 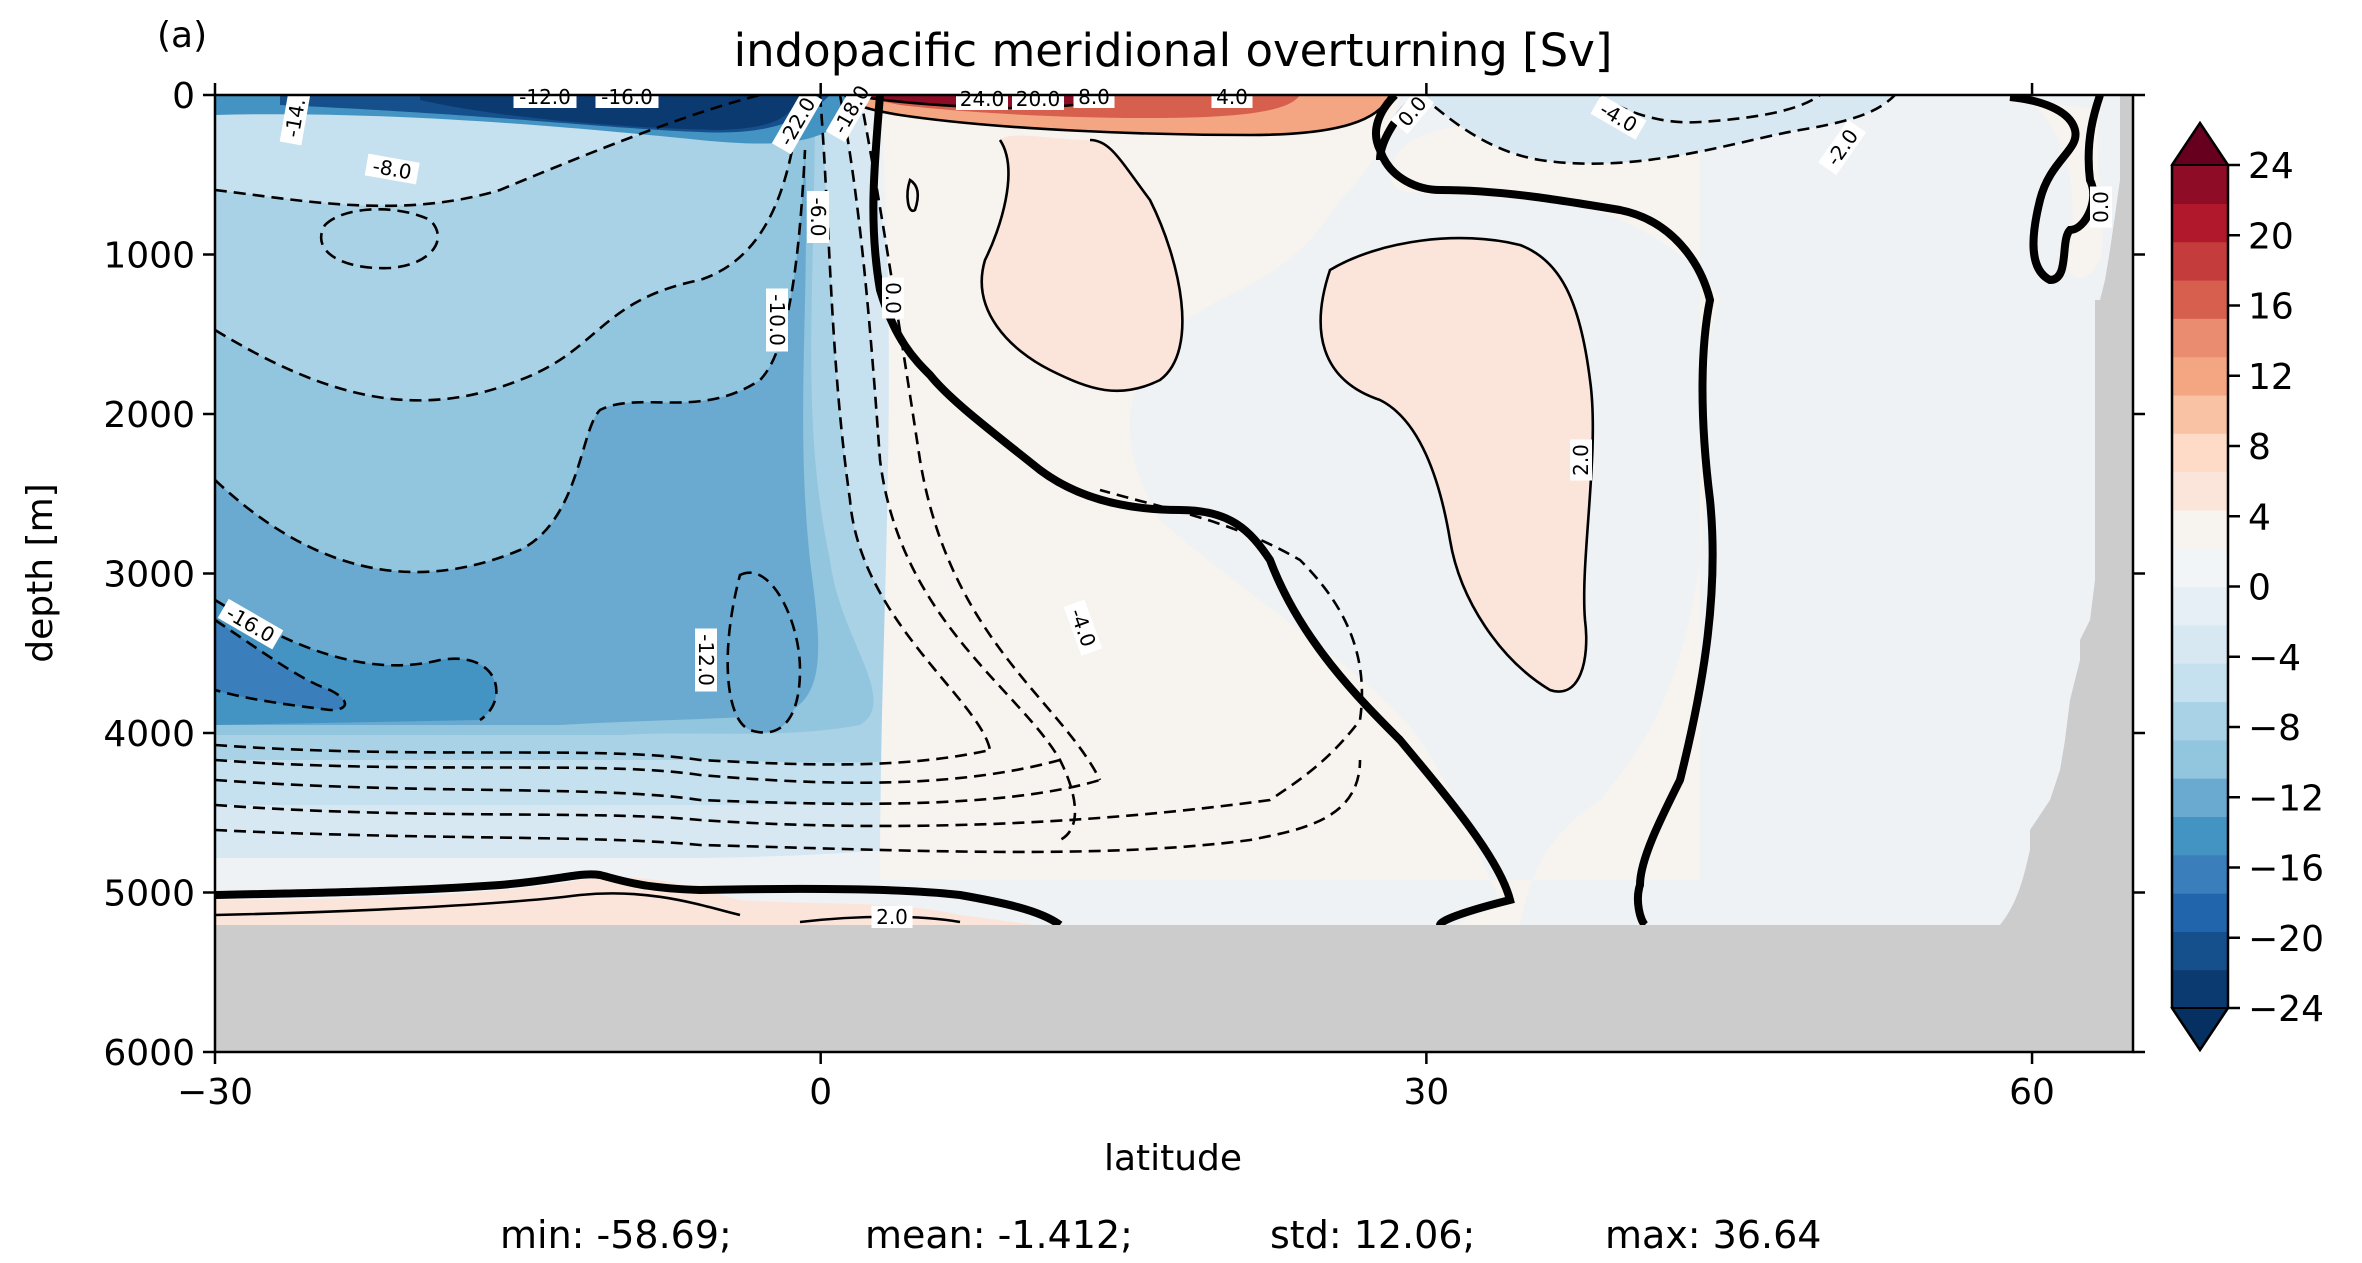 I want to click on colorbar-tick-label: 8, so click(x=2259, y=447).